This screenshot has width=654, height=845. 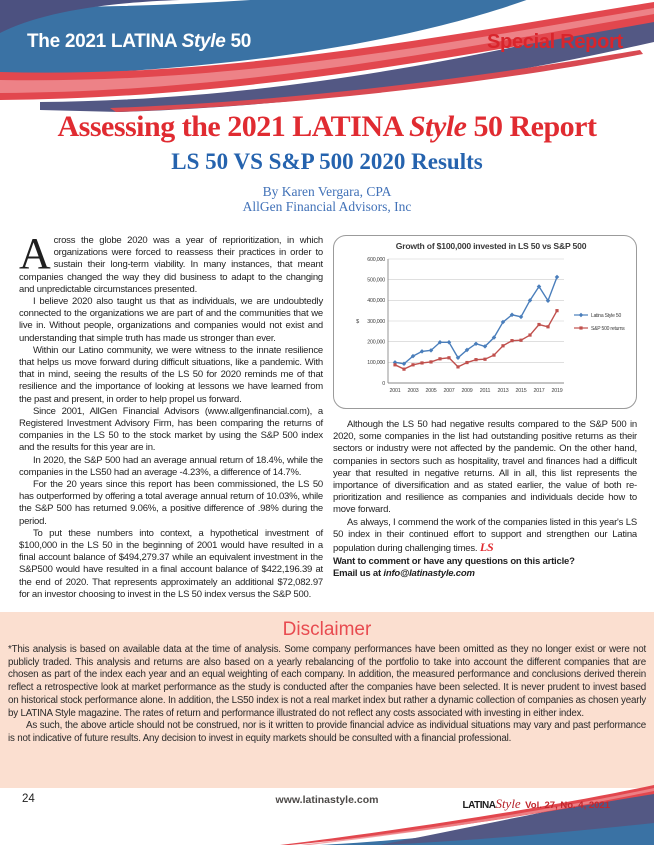 What do you see at coordinates (35, 256) in the screenshot?
I see `drop-cap: A` at bounding box center [35, 256].